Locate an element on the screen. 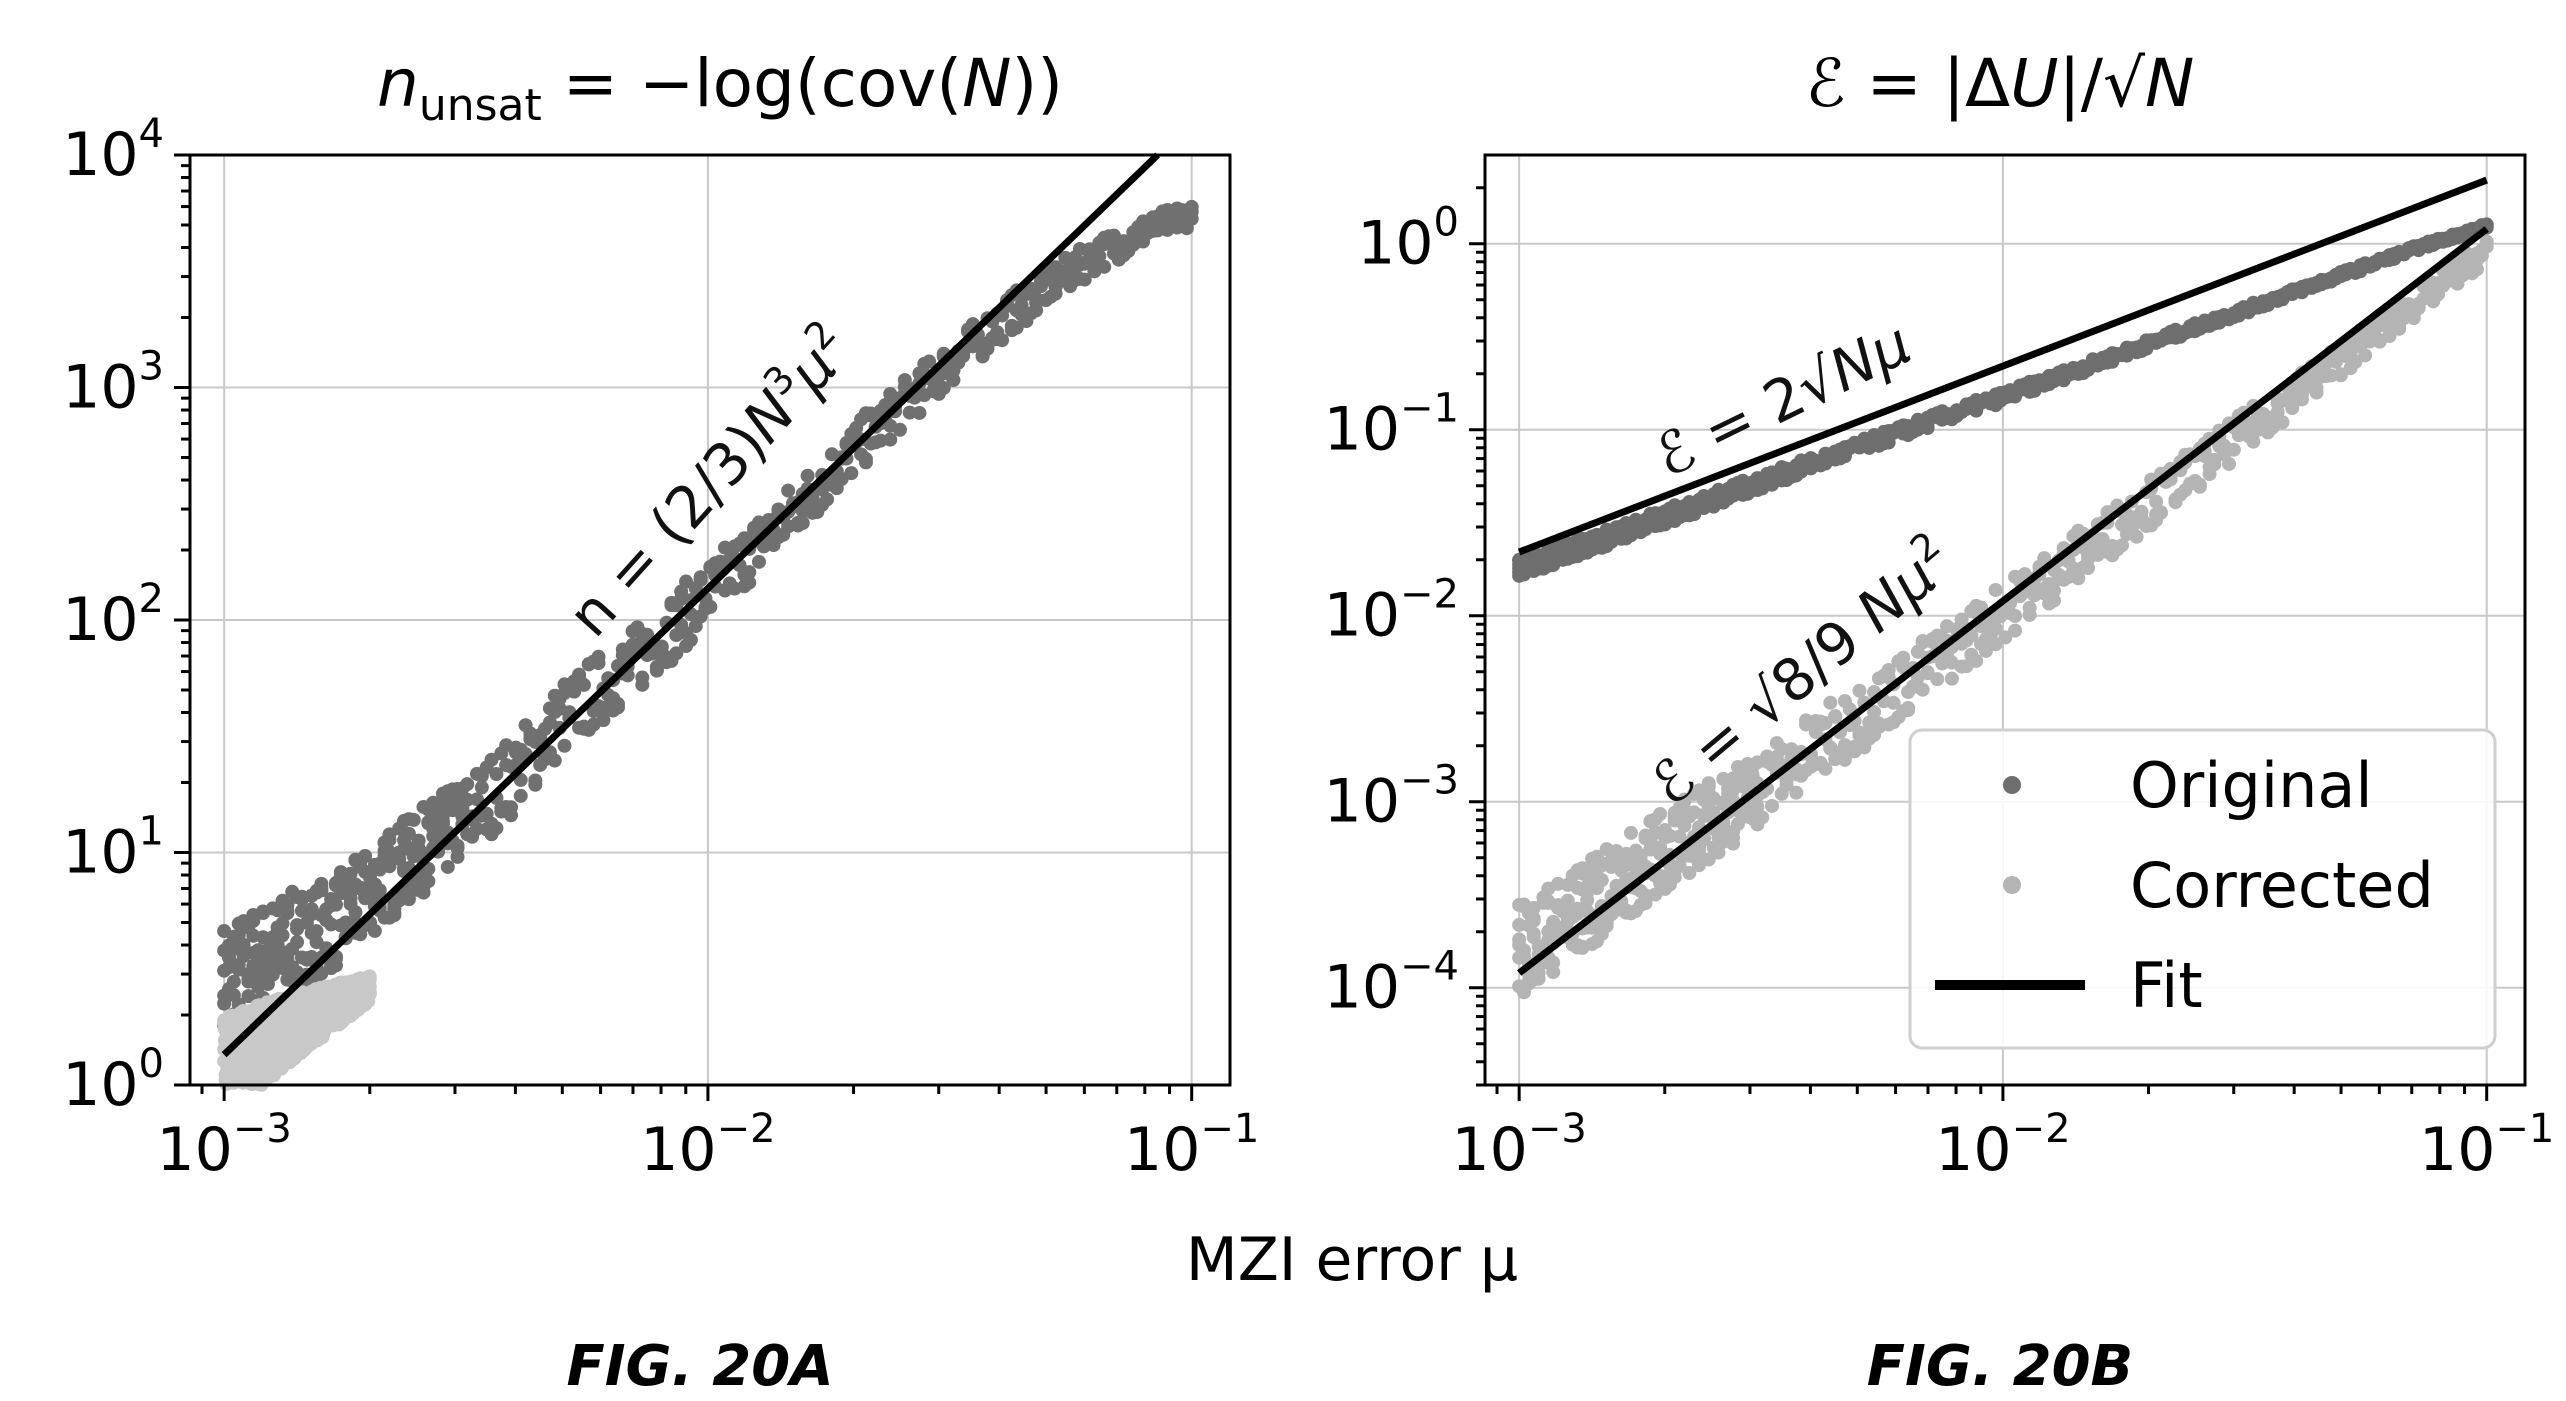 The height and width of the screenshot is (1401, 2566). chart-b-ytick-label-3: 10⁻¹ is located at coordinates (1391, 425).